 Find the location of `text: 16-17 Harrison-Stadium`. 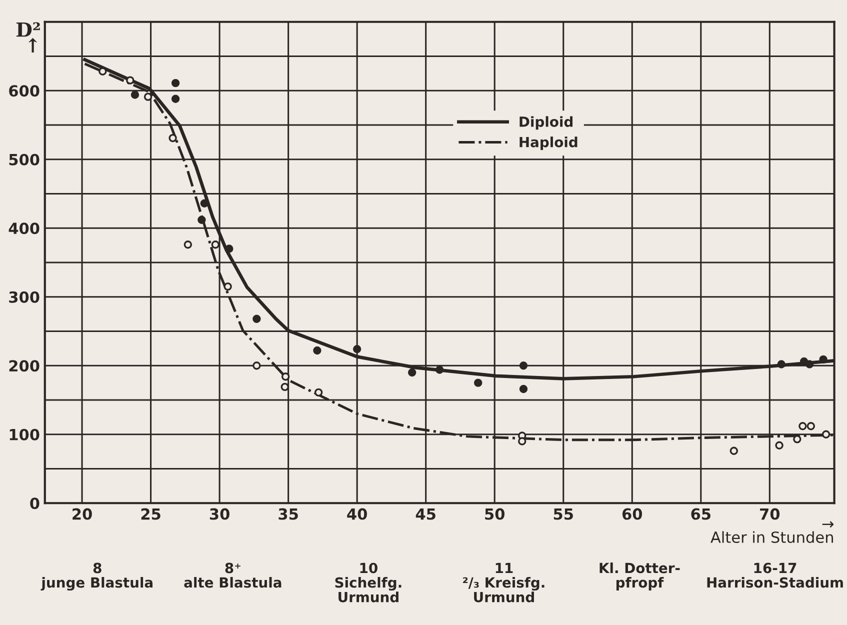

text: 16-17 Harrison-Stadium is located at coordinates (775, 575).